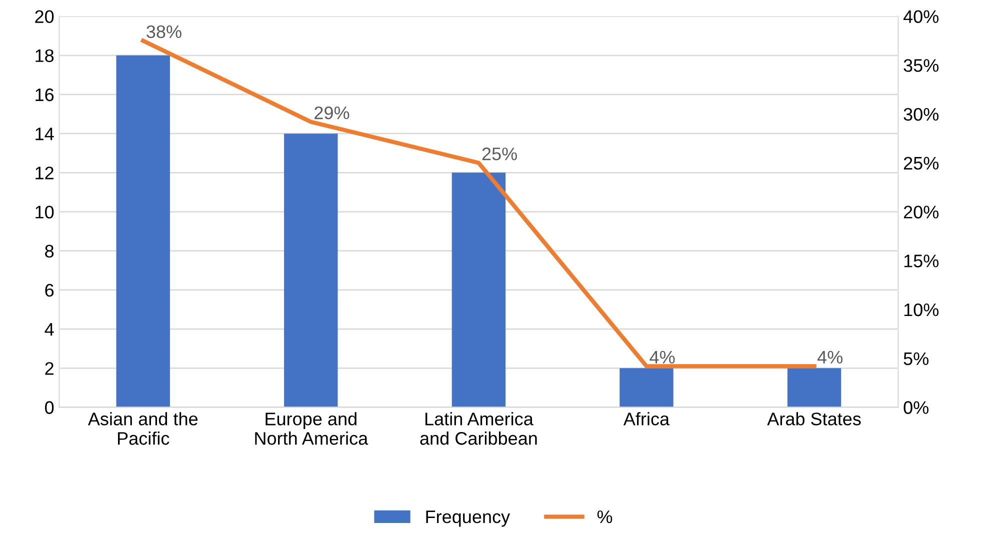 This screenshot has height=543, width=987. I want to click on y2-tick-label: 25%, so click(921, 163).